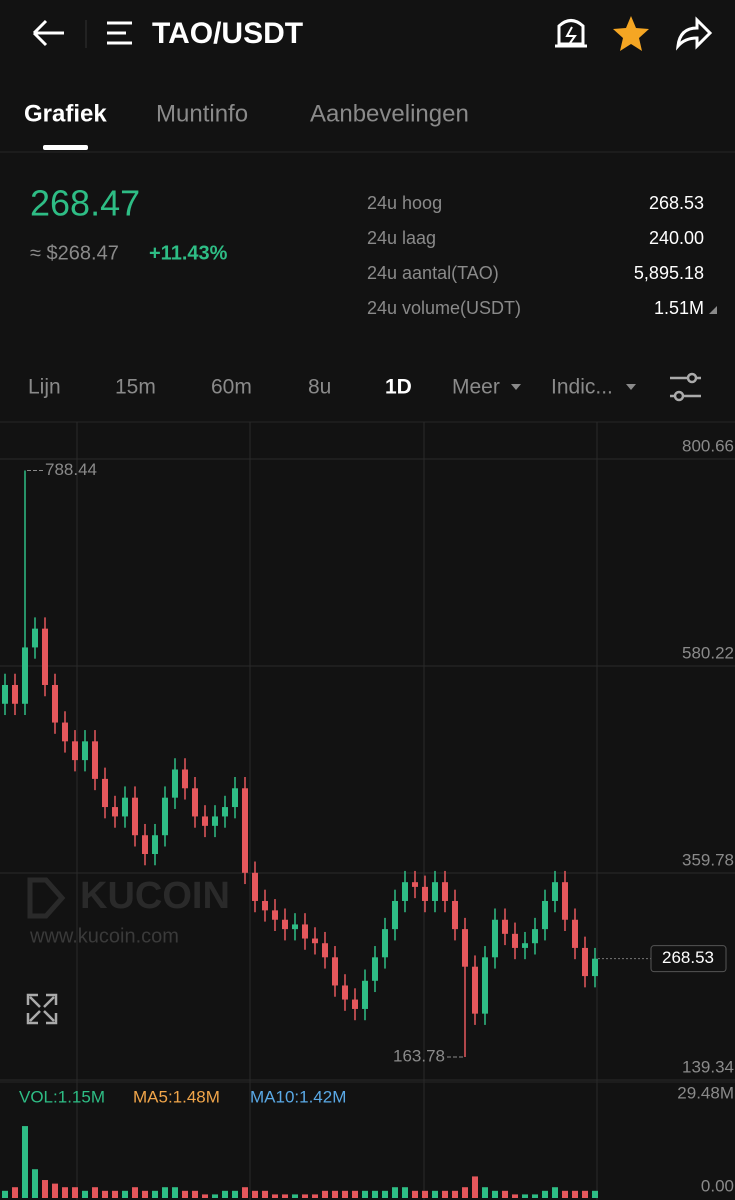 This screenshot has width=735, height=1200. I want to click on menu-icon, so click(119, 33).